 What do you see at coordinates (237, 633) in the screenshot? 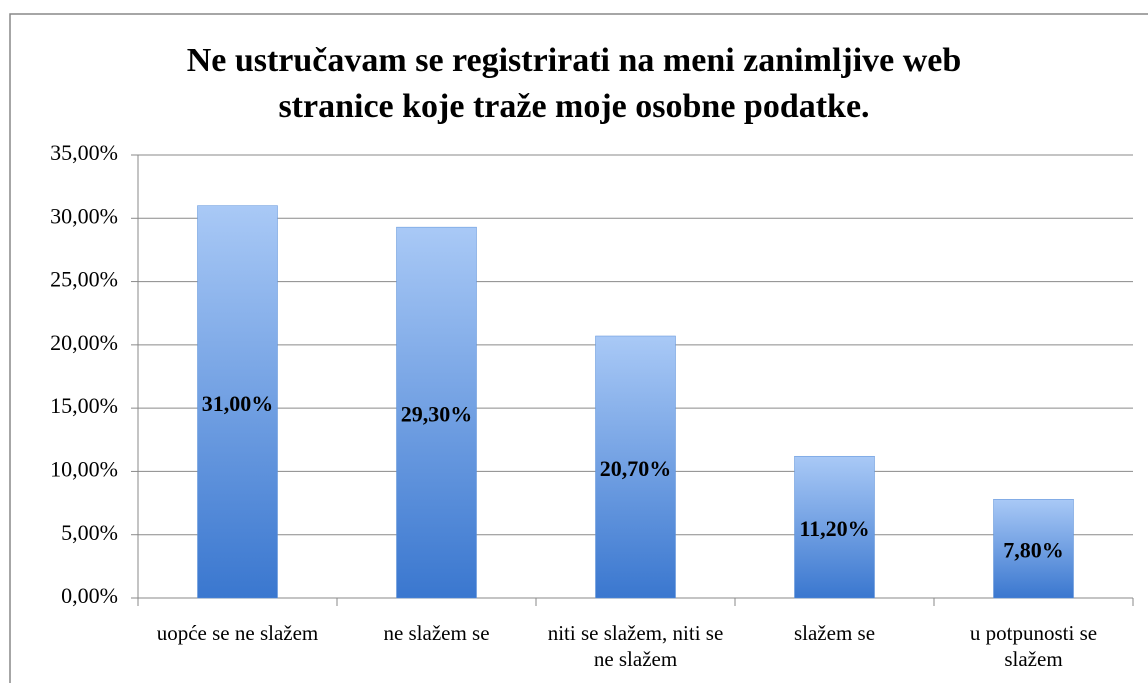
I see `x-tick-label: uopće se ne slažem` at bounding box center [237, 633].